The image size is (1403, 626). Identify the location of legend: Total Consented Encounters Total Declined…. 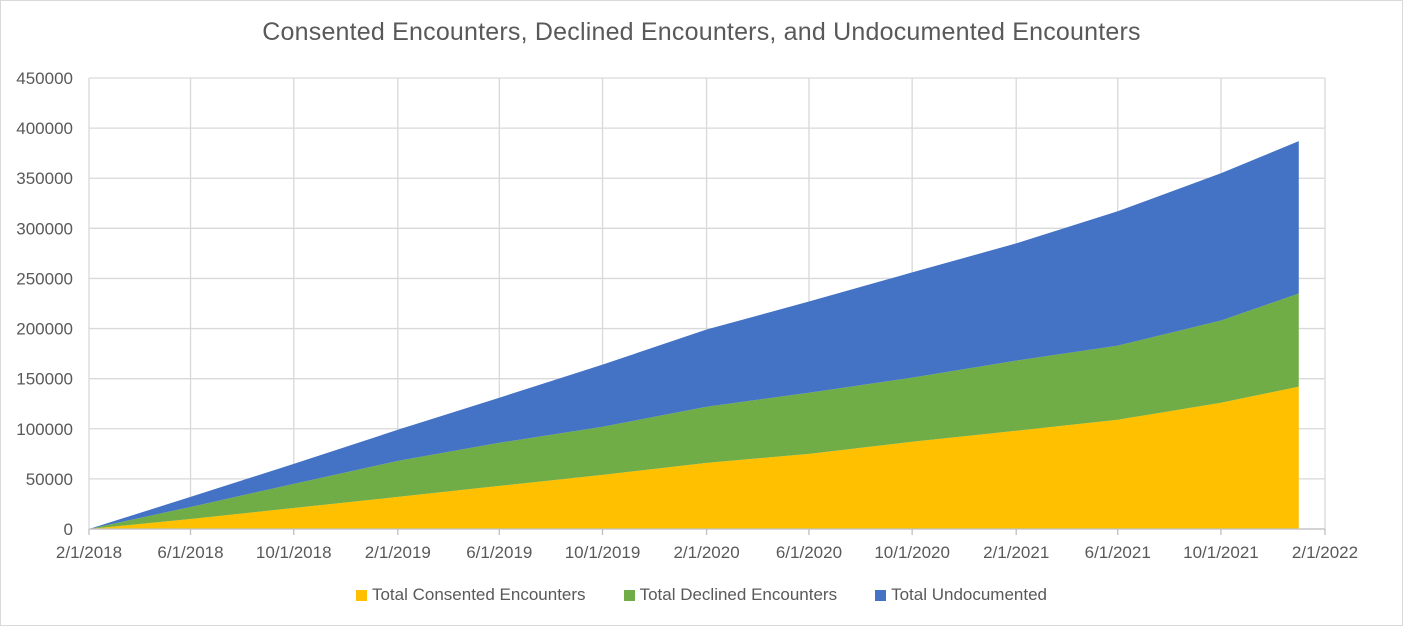
(701, 595).